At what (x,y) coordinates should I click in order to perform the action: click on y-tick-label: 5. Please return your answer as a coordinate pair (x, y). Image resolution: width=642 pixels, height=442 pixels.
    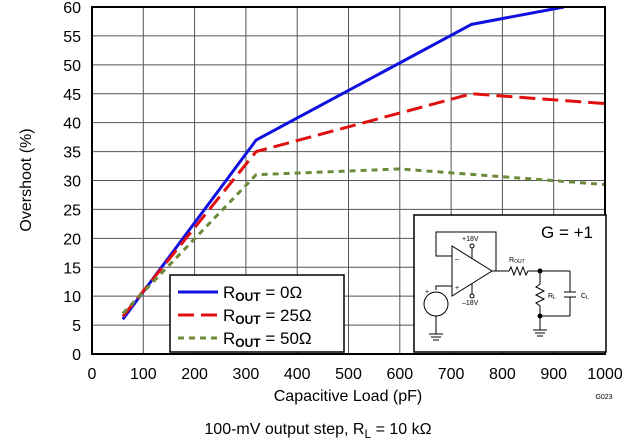
    Looking at the image, I should click on (76, 326).